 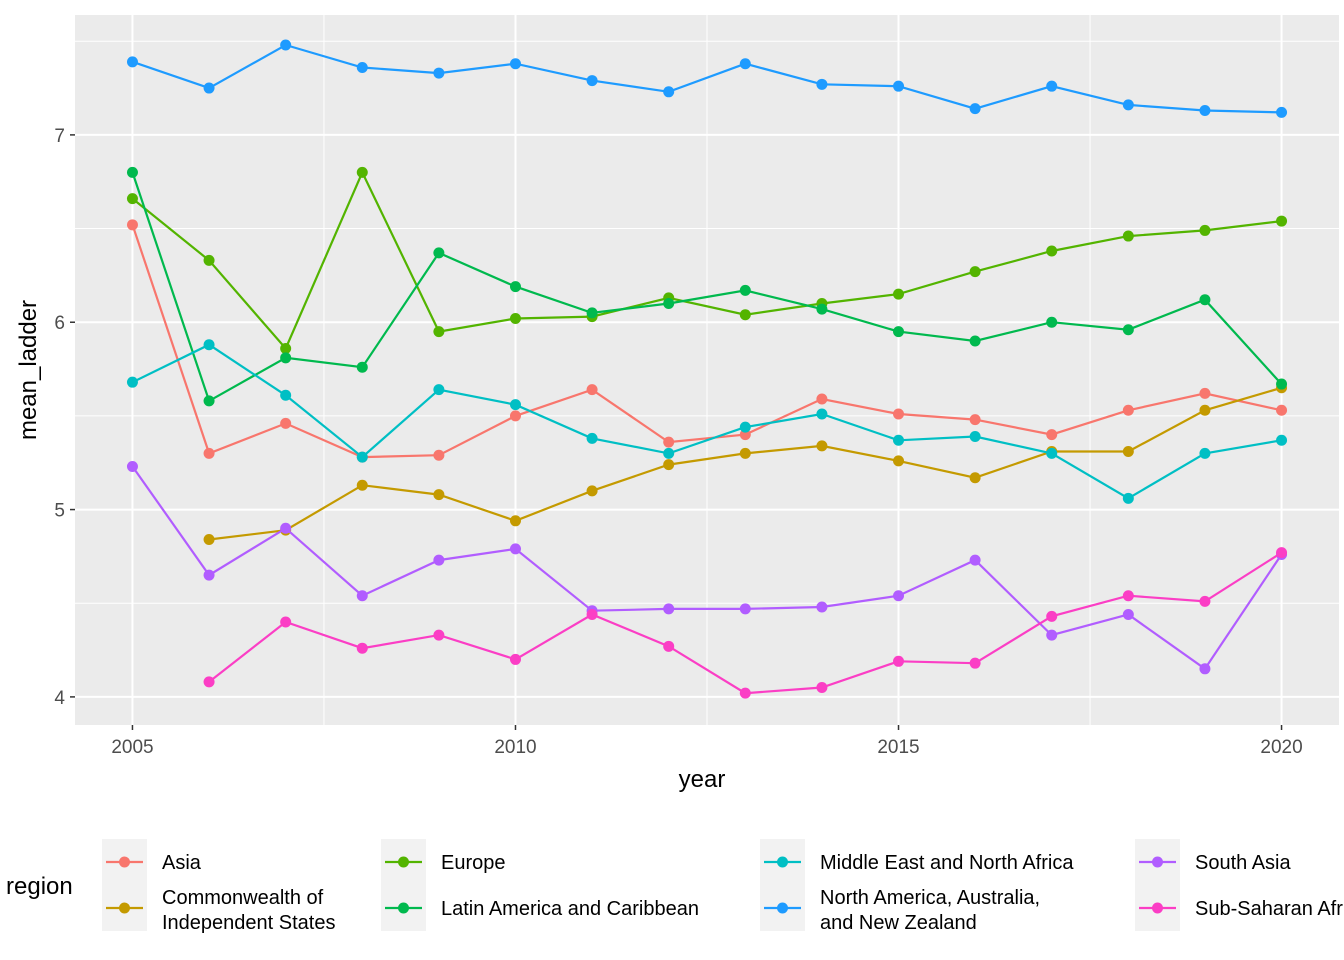 I want to click on series-middle-east-and-north-africa, so click(x=707, y=421).